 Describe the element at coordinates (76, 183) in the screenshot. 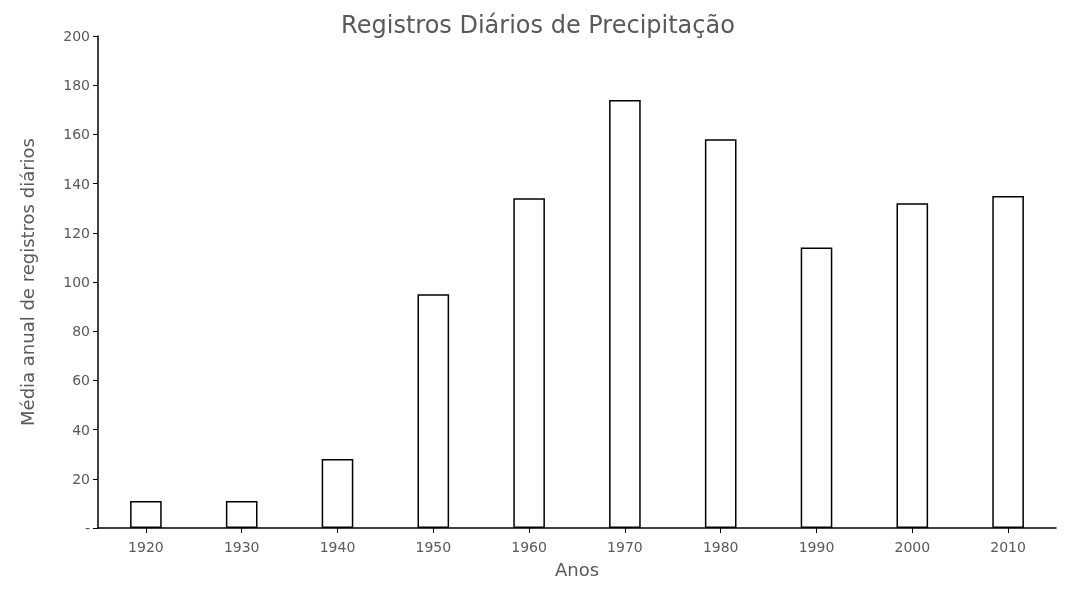

I see `y-tick-label: 140` at that location.